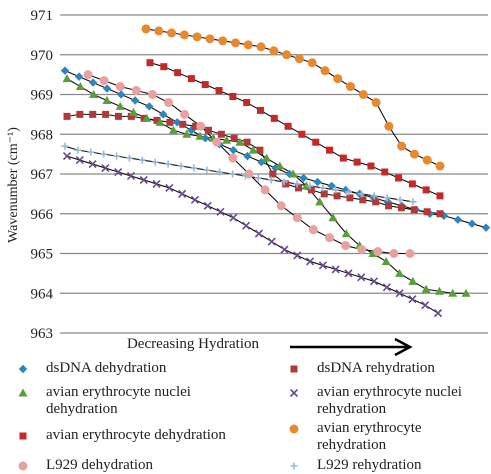  I want to click on legend-item: avian erythrocyte nuclei rehydration, so click(385, 401).